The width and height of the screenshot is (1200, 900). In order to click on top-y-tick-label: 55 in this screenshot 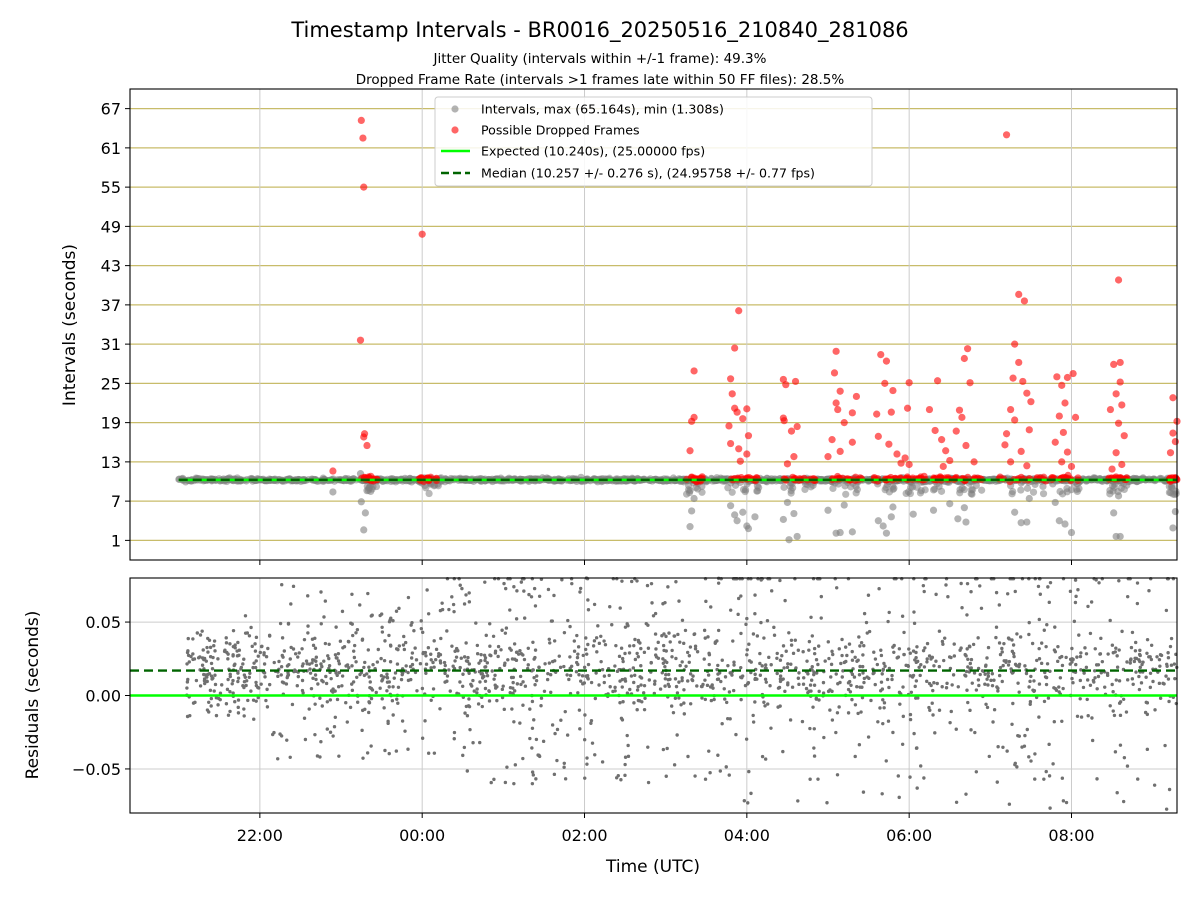, I will do `click(111, 187)`.